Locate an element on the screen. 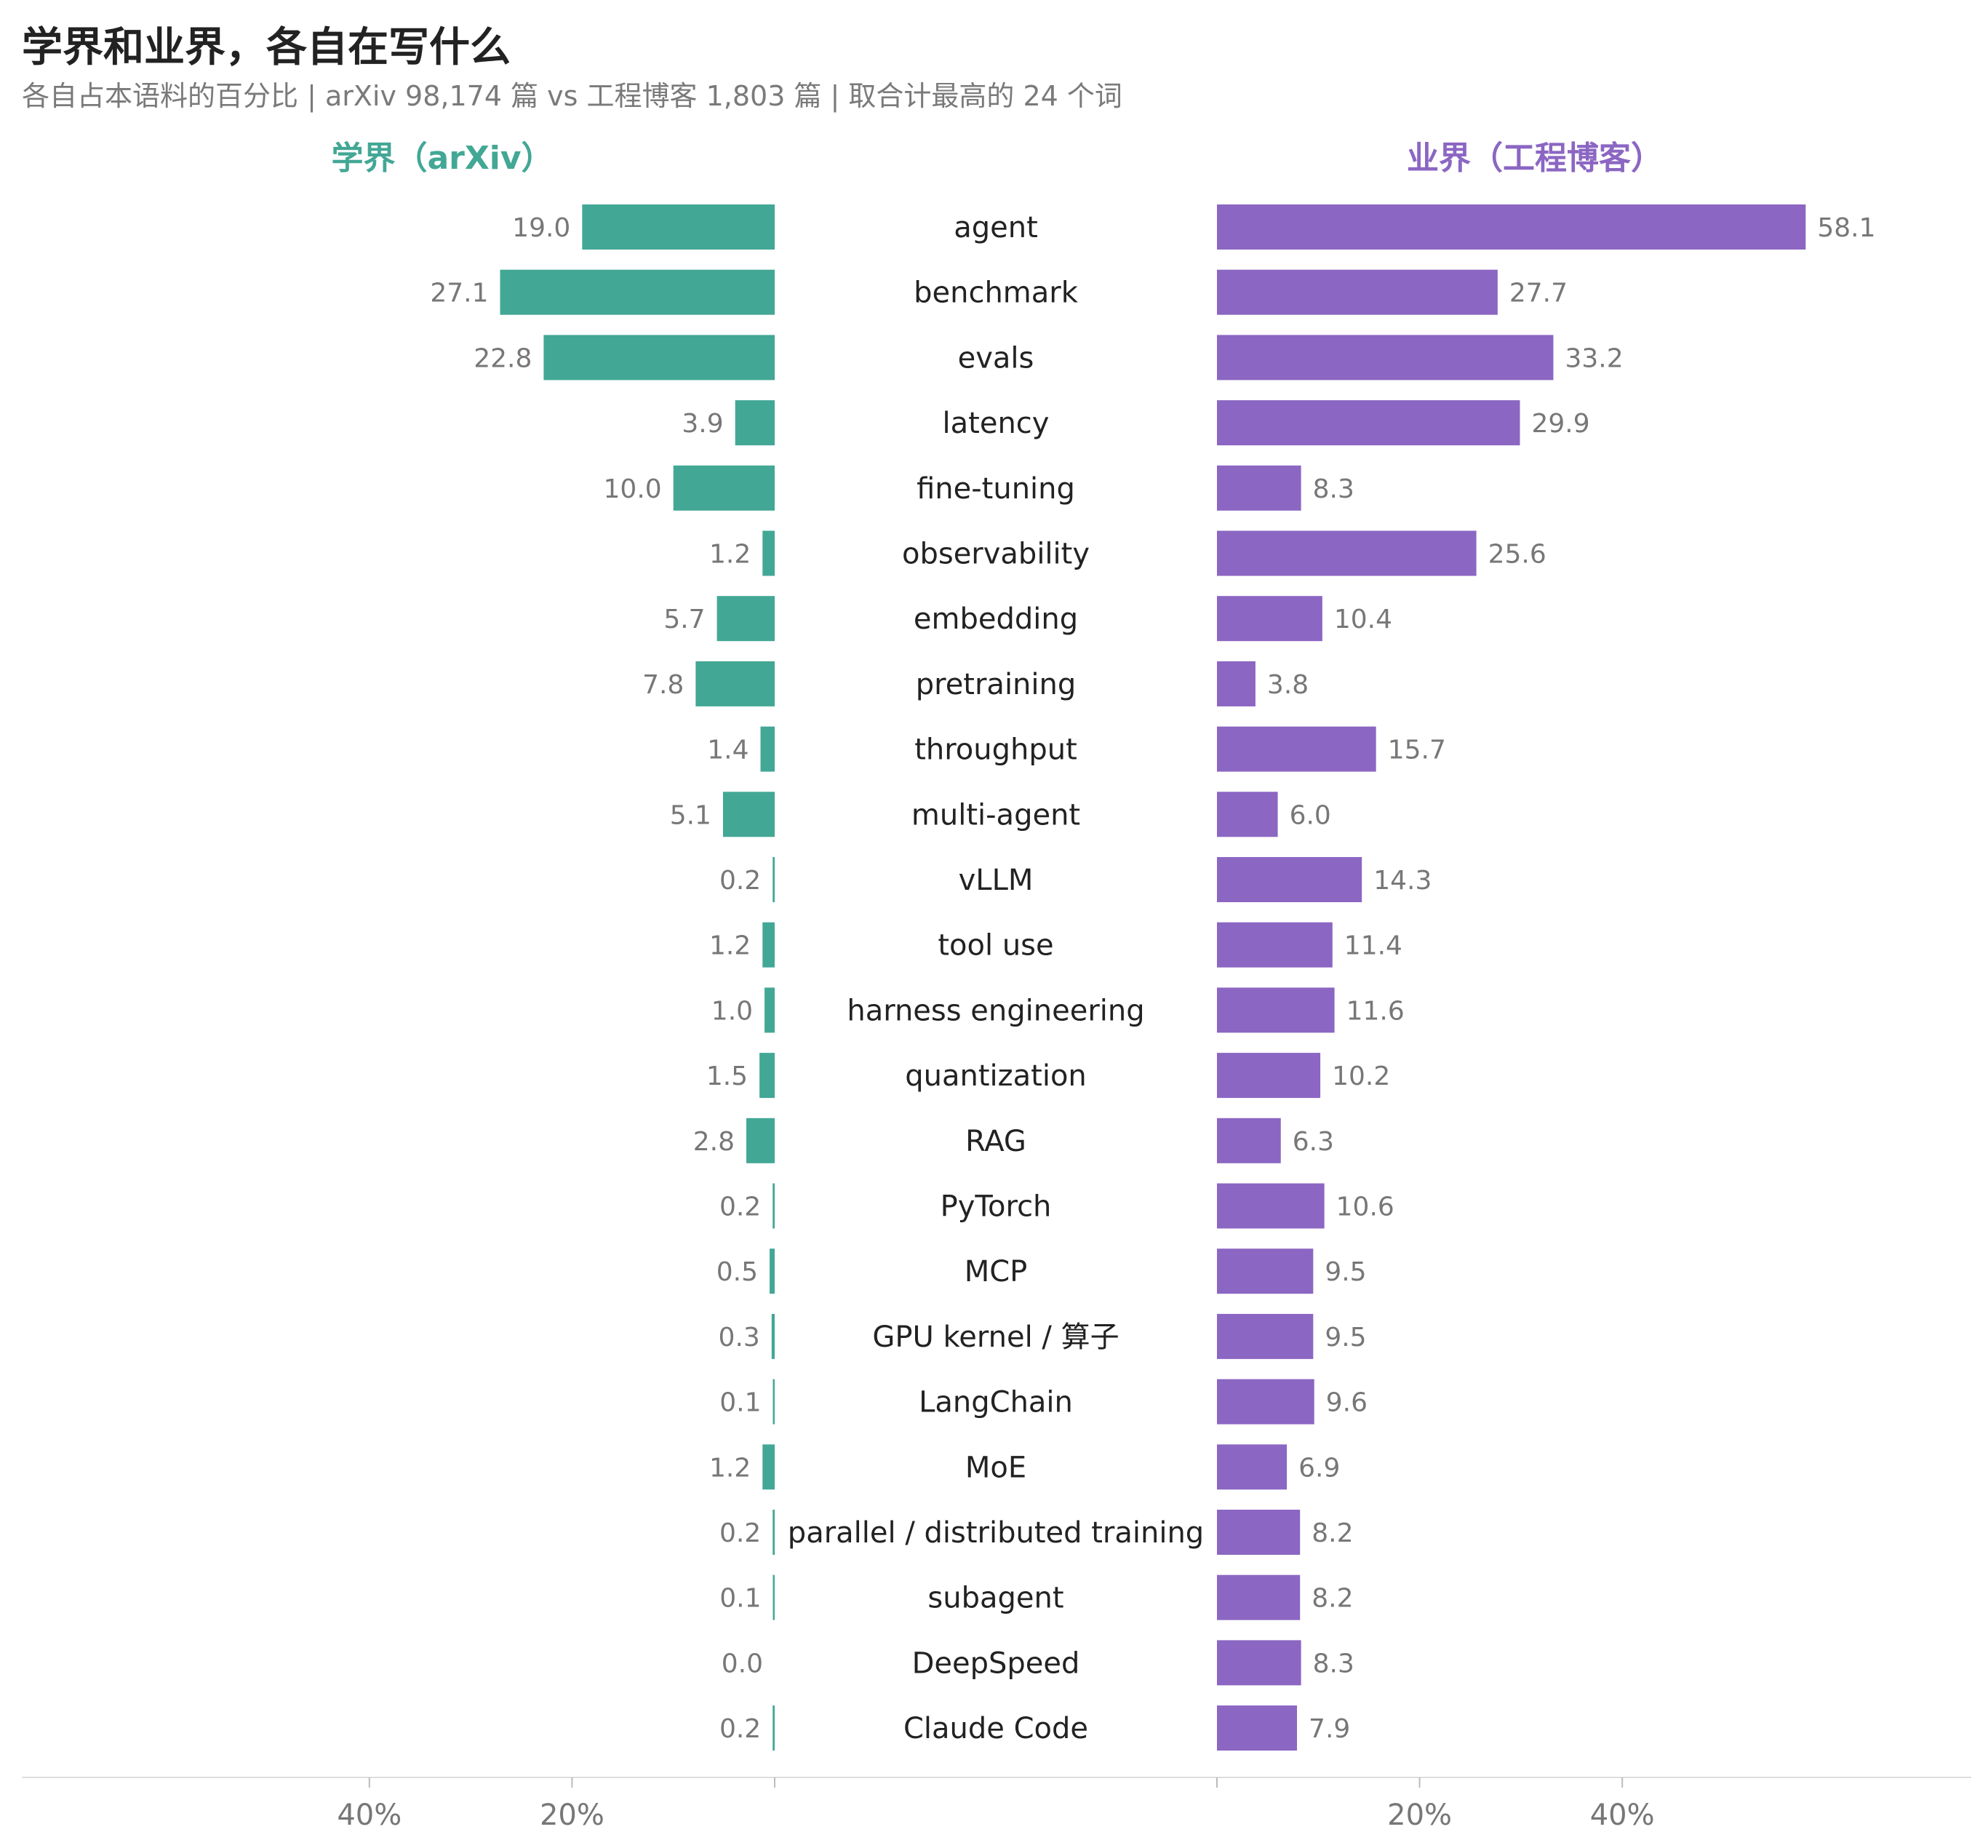 The image size is (1988, 1848). academia-value-label: 1.2 is located at coordinates (730, 555).